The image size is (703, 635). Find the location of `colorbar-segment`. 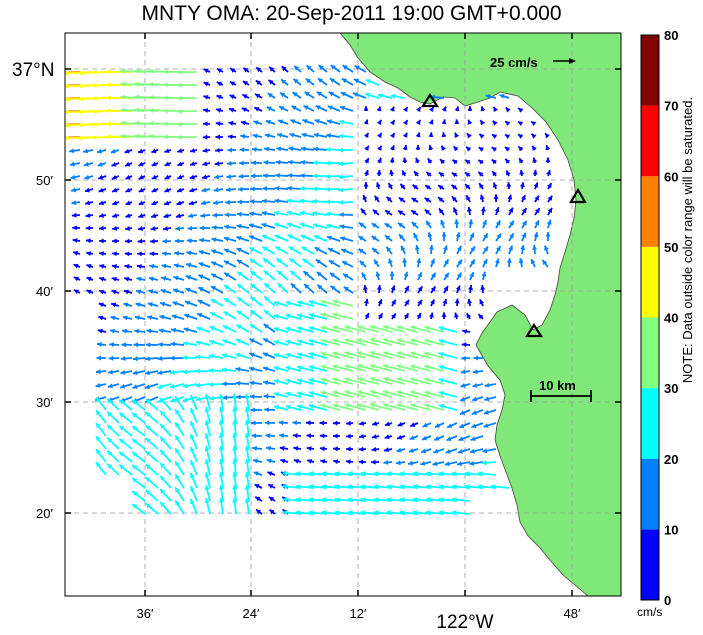

colorbar-segment is located at coordinates (650, 423).